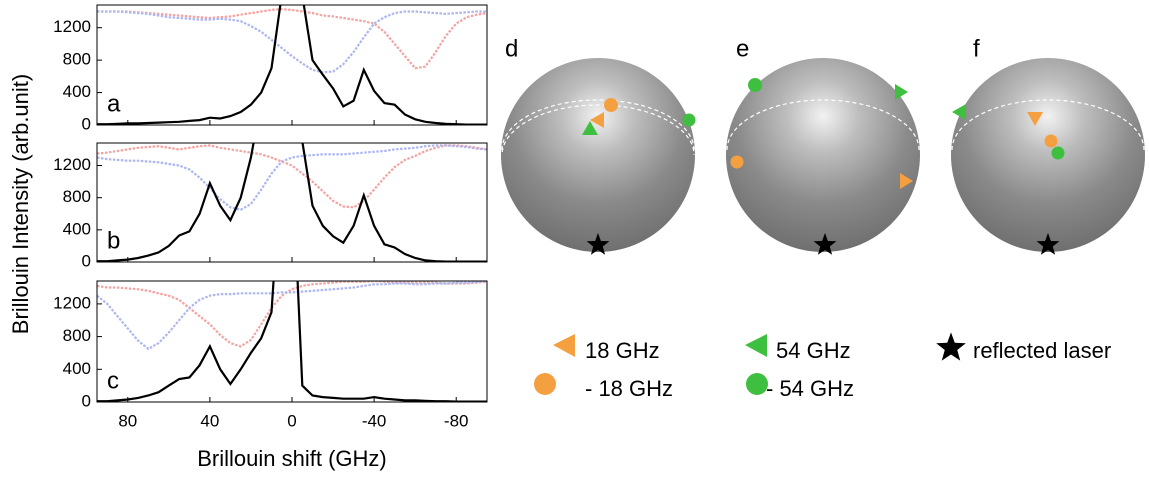 The height and width of the screenshot is (484, 1149). Describe the element at coordinates (810, 388) in the screenshot. I see `legend-label: - 54 GHz` at that location.